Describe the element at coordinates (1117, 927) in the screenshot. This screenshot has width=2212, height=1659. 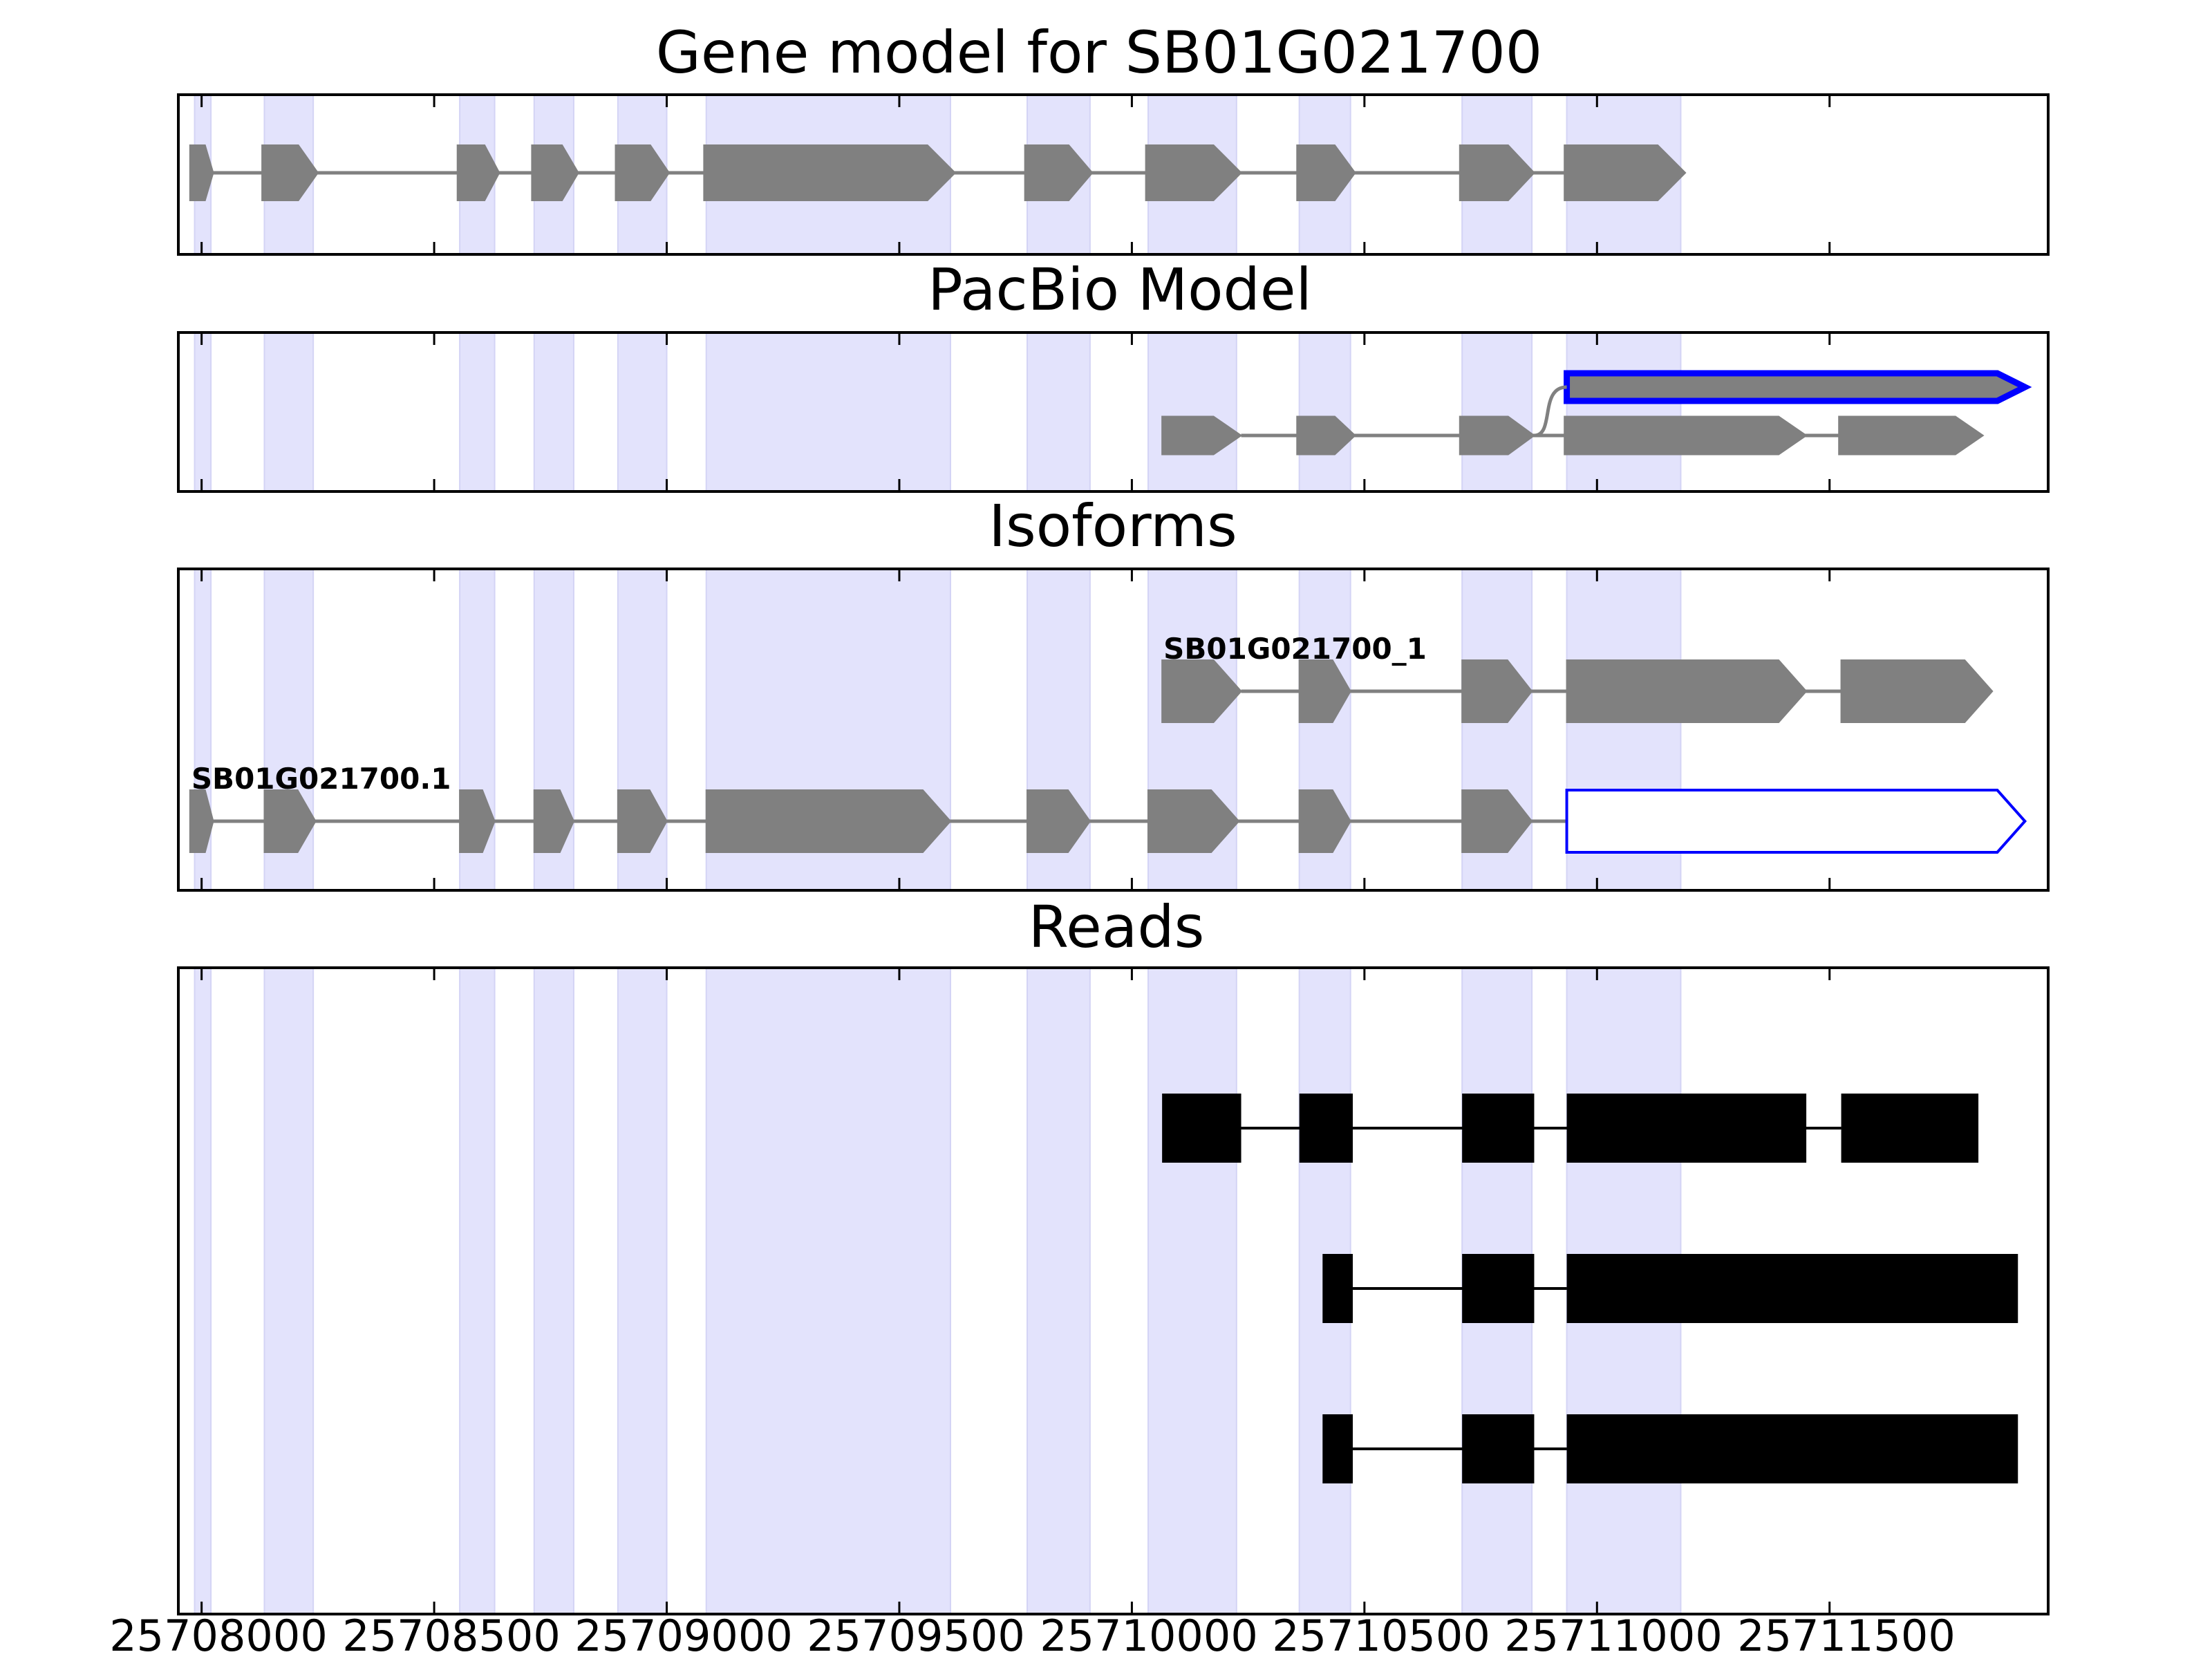
I see `panel-title-reads: Reads` at that location.